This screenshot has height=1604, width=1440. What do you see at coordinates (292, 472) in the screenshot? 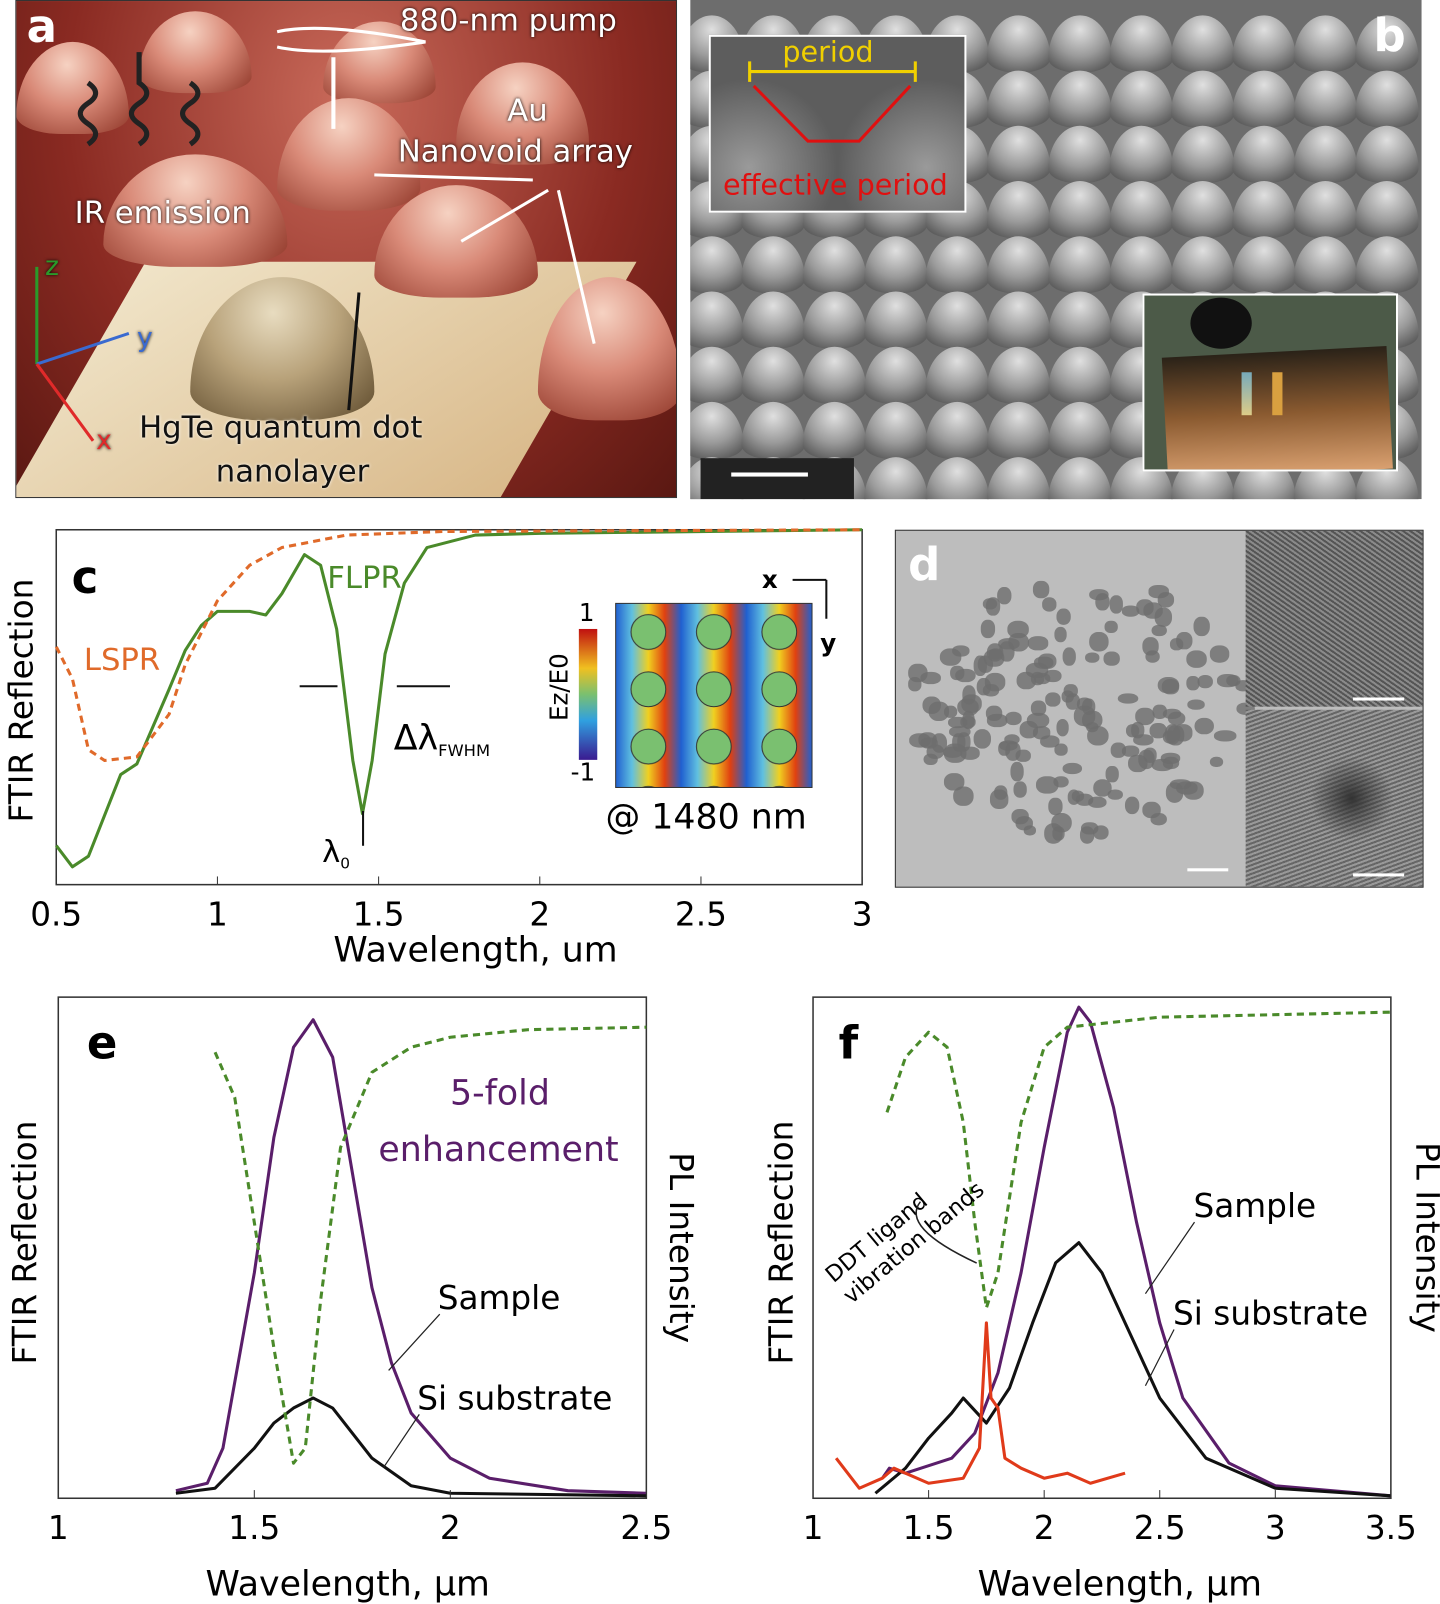
I see `nanolayer-label: nanolayer` at bounding box center [292, 472].